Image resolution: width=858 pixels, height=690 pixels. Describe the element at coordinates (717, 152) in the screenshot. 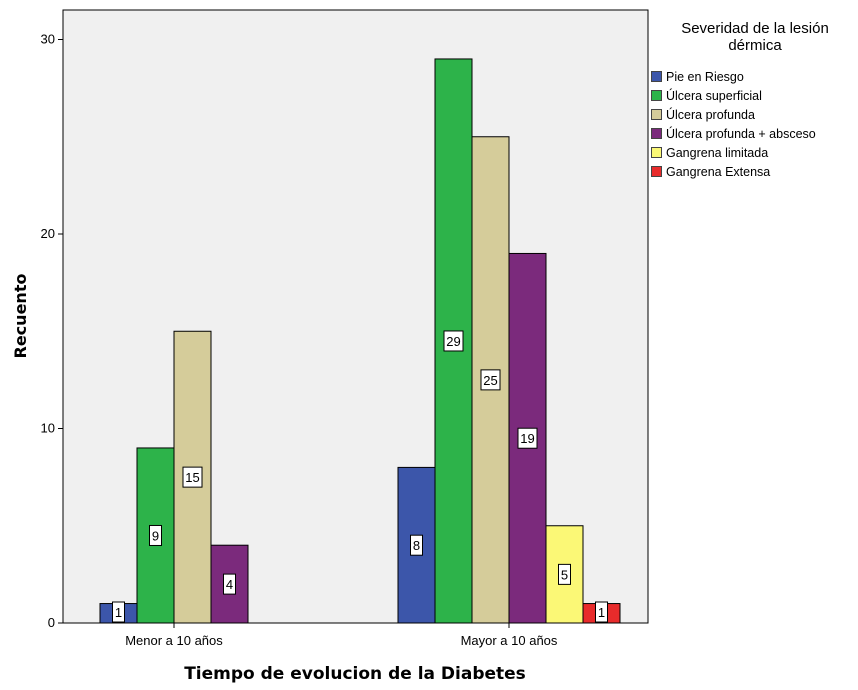

I see `legend-label: Gangrena limitada` at that location.